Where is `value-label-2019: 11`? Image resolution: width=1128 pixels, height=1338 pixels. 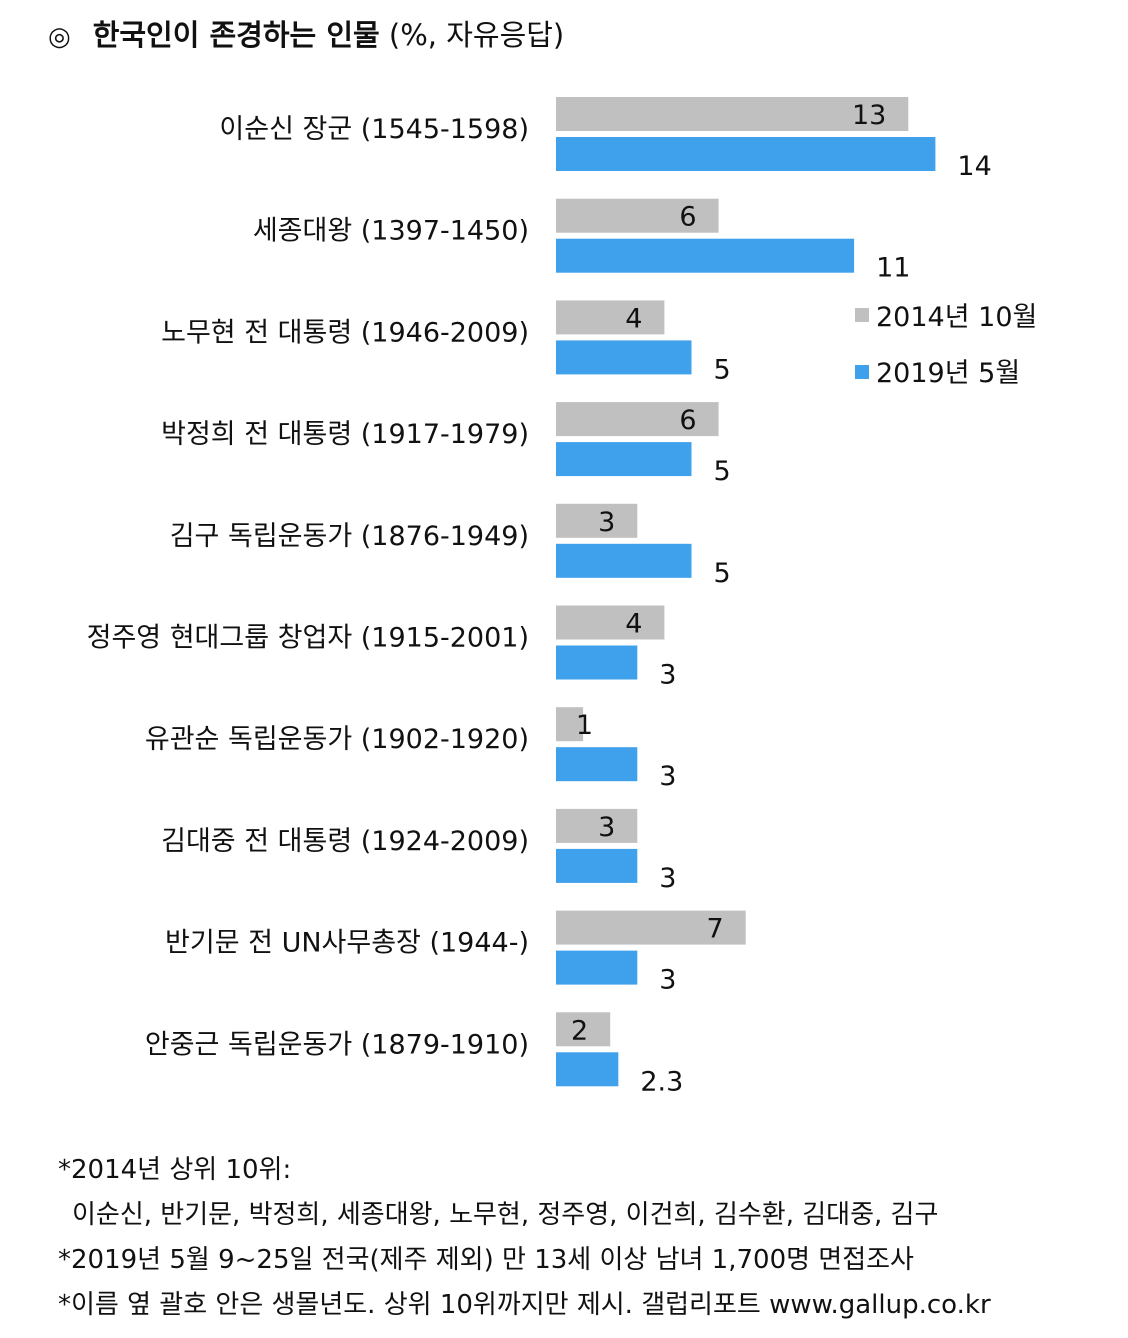
value-label-2019: 11 is located at coordinates (893, 268).